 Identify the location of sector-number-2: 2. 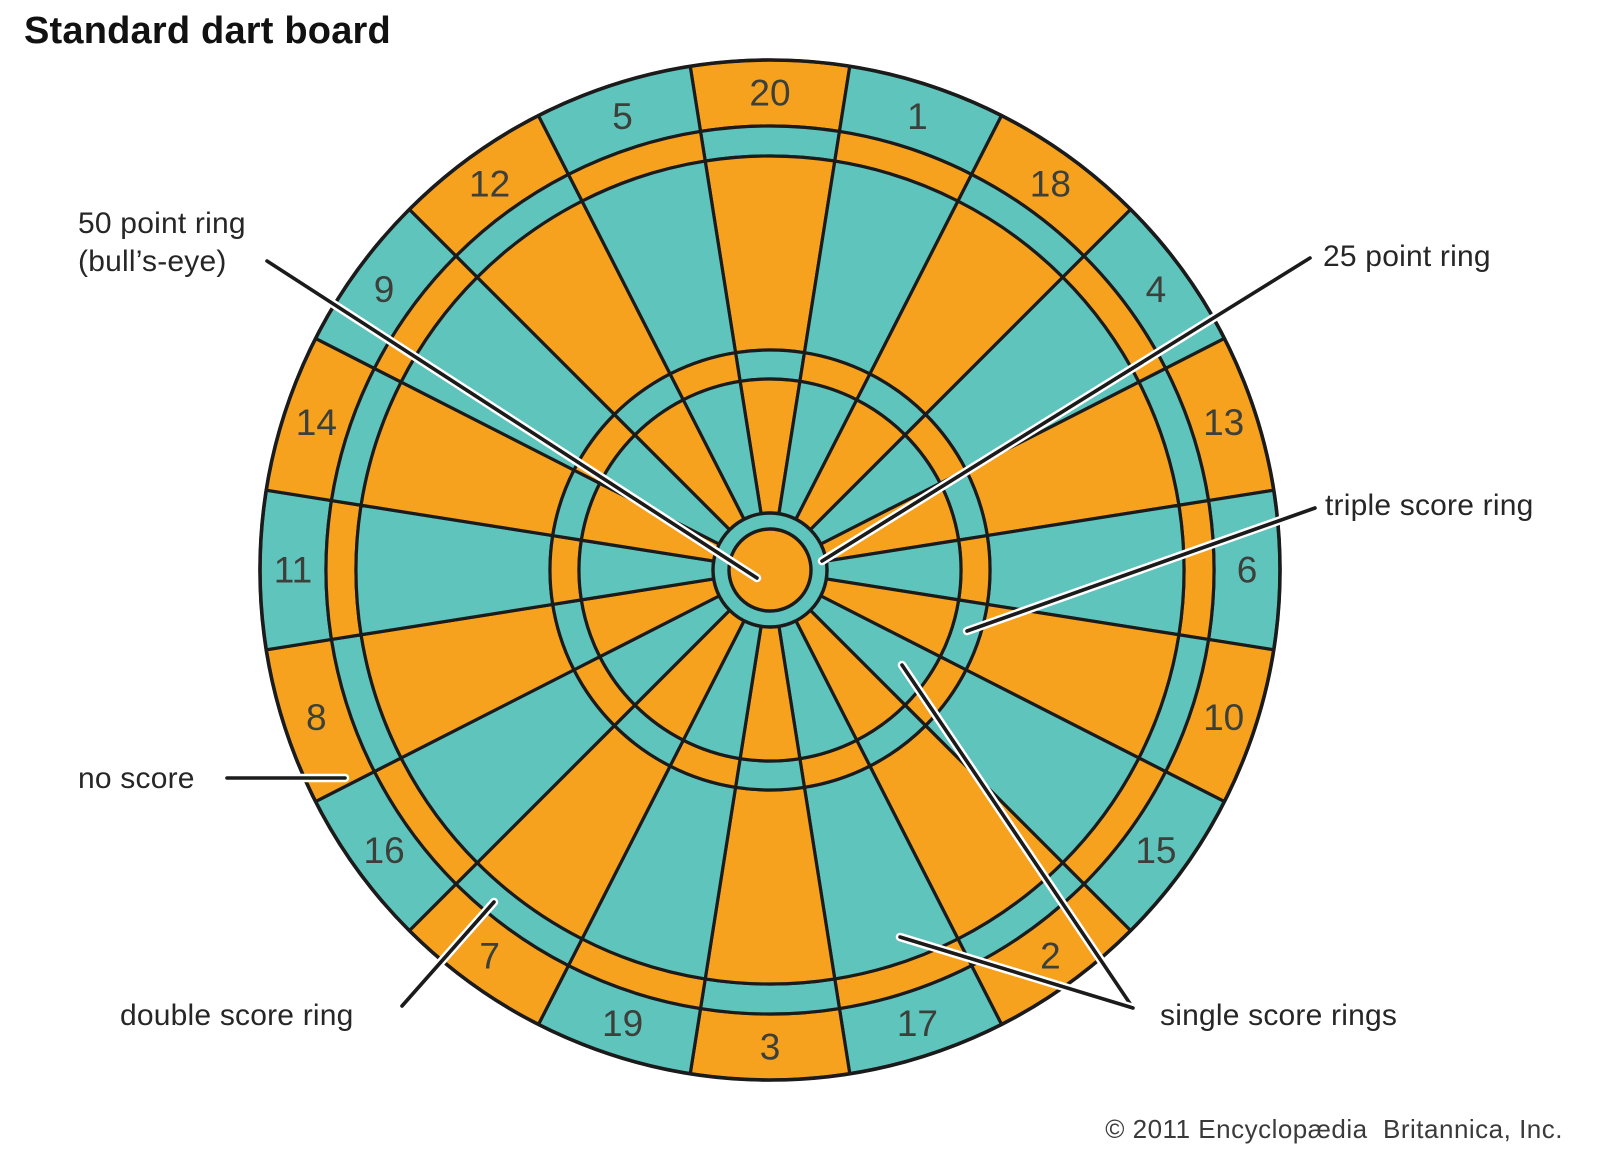
(1050, 955).